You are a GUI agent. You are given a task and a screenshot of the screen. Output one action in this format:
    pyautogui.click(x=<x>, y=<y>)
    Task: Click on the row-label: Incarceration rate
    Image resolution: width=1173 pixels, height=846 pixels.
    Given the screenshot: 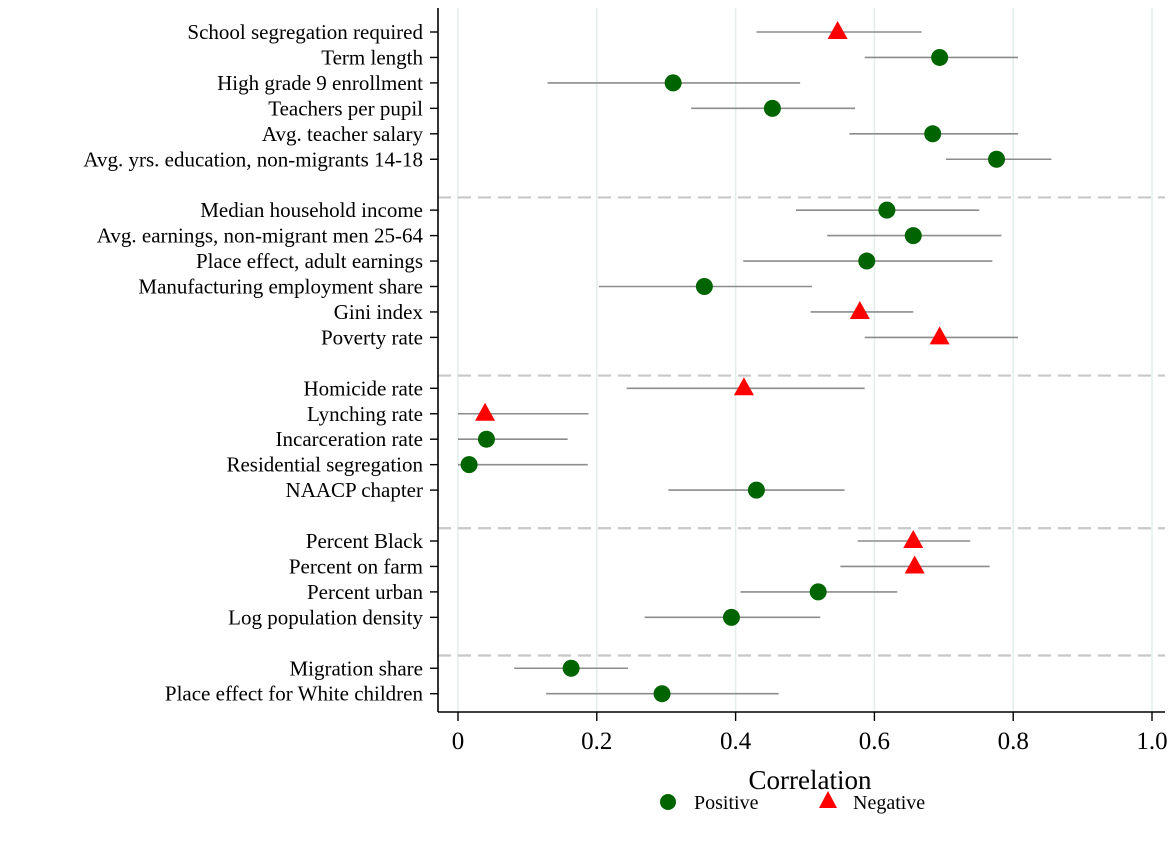 What is the action you would take?
    pyautogui.click(x=349, y=439)
    